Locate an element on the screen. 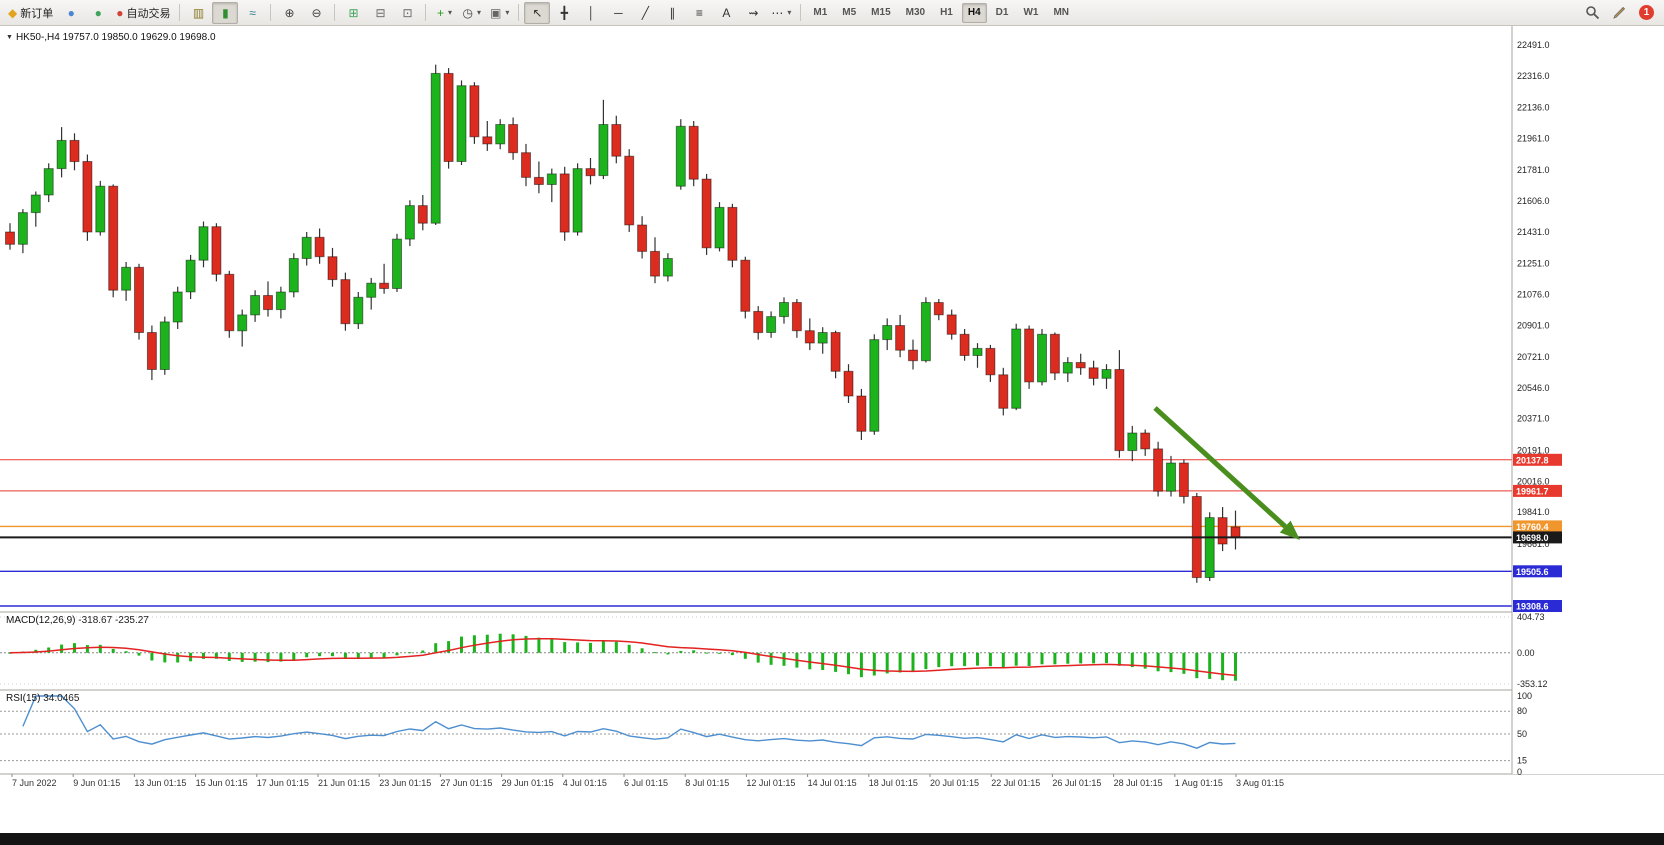 This screenshot has height=845, width=1664. arrows-icon: ⇝ is located at coordinates (753, 12).